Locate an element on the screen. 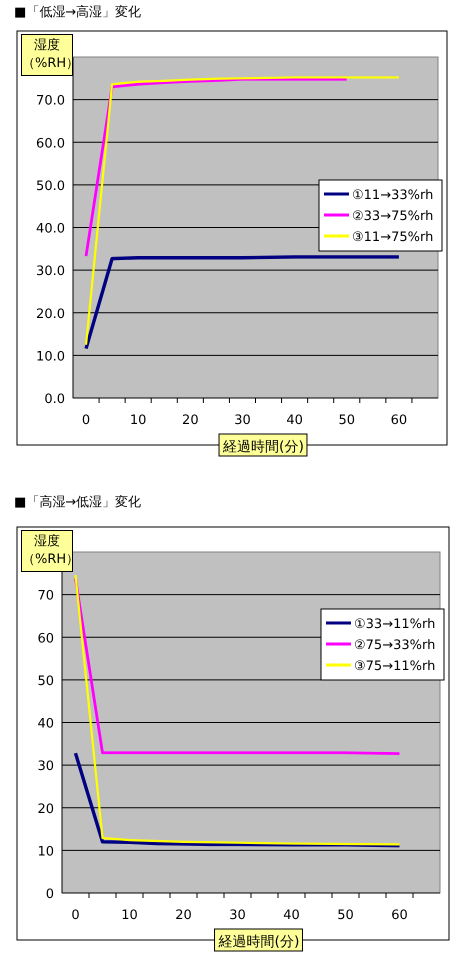  y-tick-label: 10 is located at coordinates (45, 852).